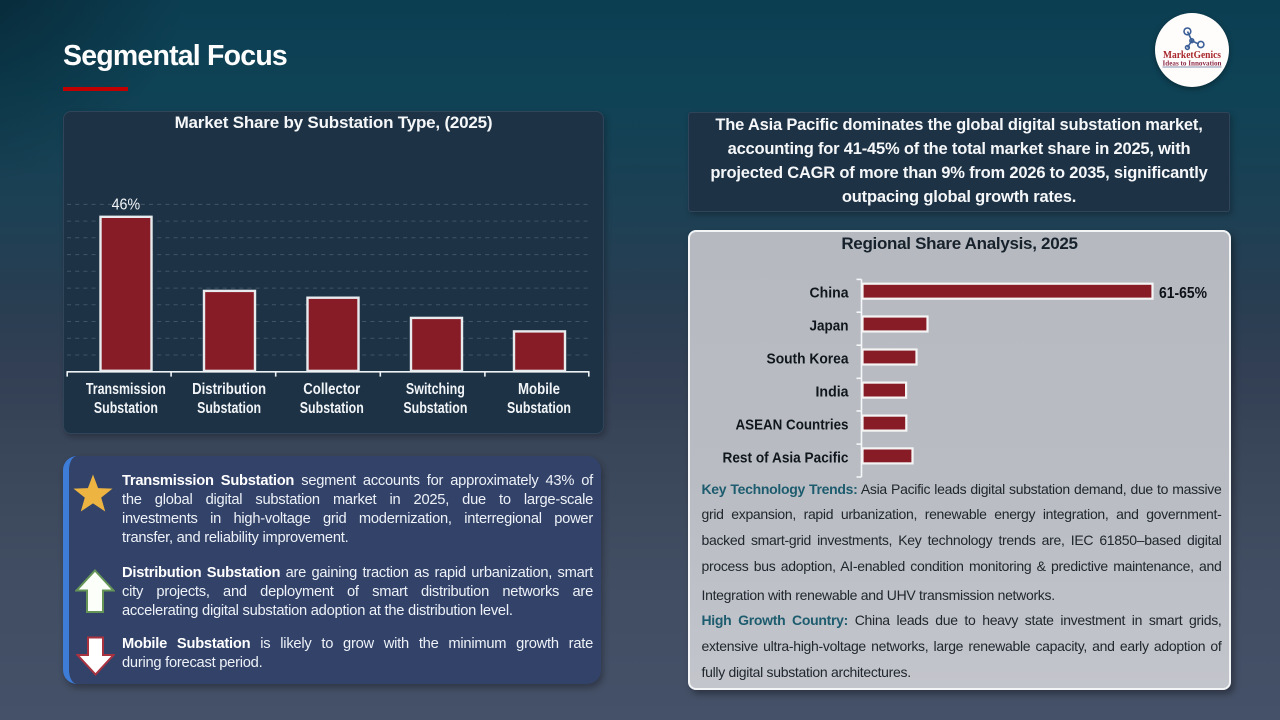 The height and width of the screenshot is (720, 1280). What do you see at coordinates (830, 293) in the screenshot?
I see `svg-text: China` at bounding box center [830, 293].